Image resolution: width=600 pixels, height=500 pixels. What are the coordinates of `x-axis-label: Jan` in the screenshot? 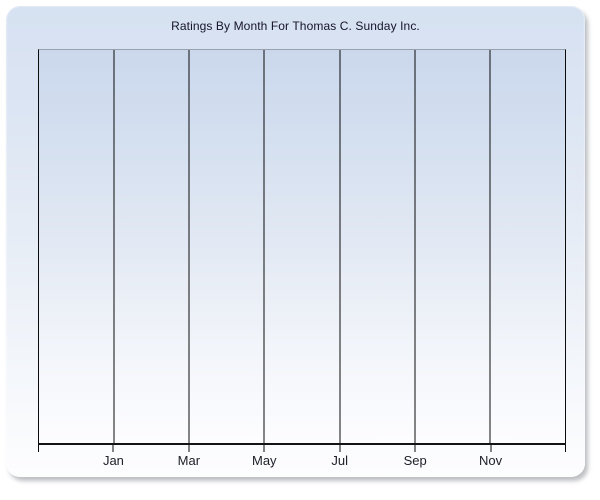 It's located at (113, 460).